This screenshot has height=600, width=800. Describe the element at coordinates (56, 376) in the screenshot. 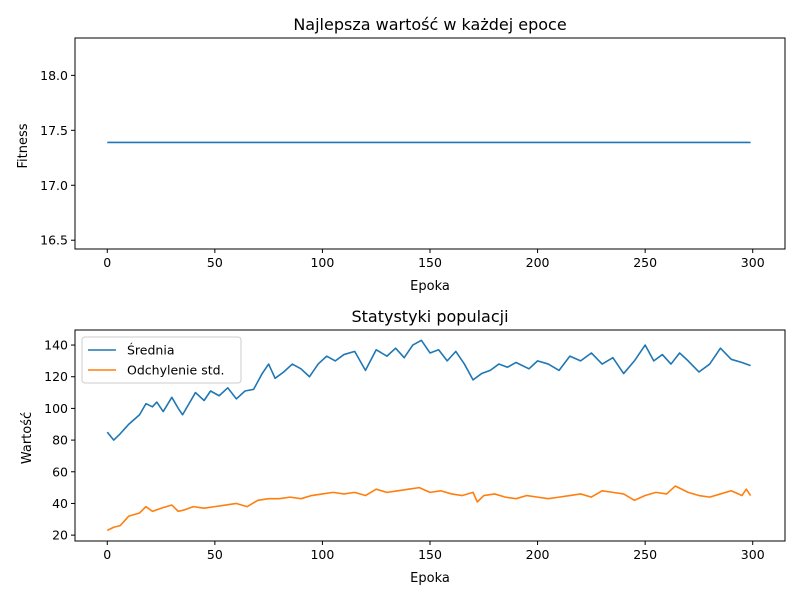

I see `bottom-y-tick-label: 120` at that location.